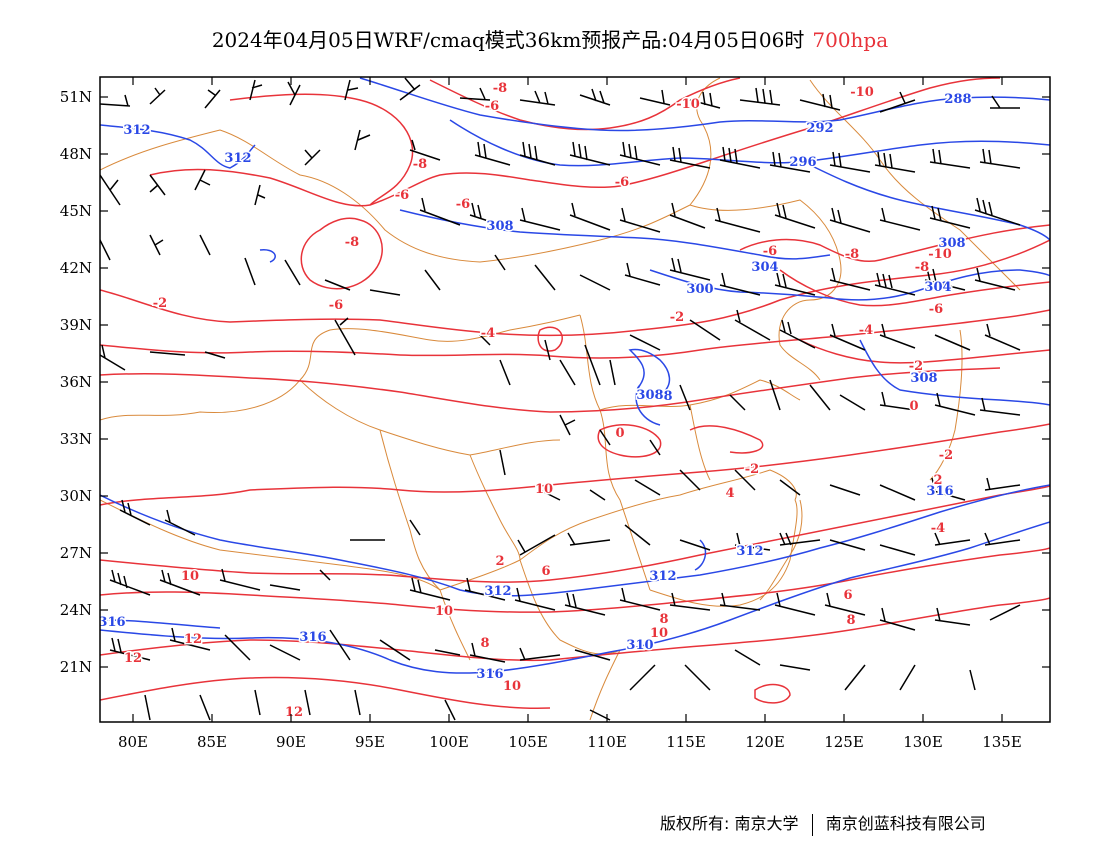 This screenshot has height=850, width=1100. I want to click on lon-label: 85E, so click(212, 742).